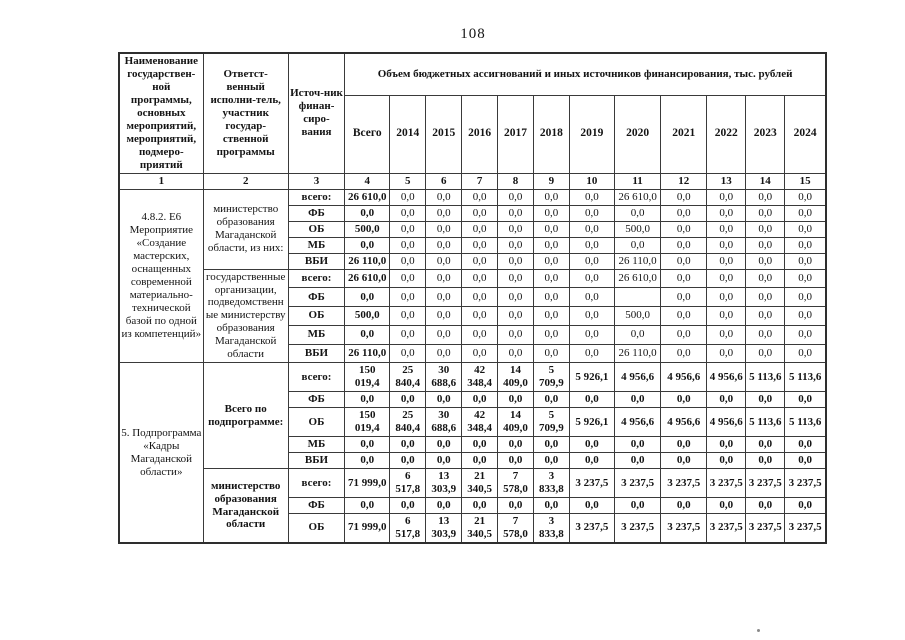  What do you see at coordinates (367, 528) in the screenshot?
I see `value-cell: 71 999,0` at bounding box center [367, 528].